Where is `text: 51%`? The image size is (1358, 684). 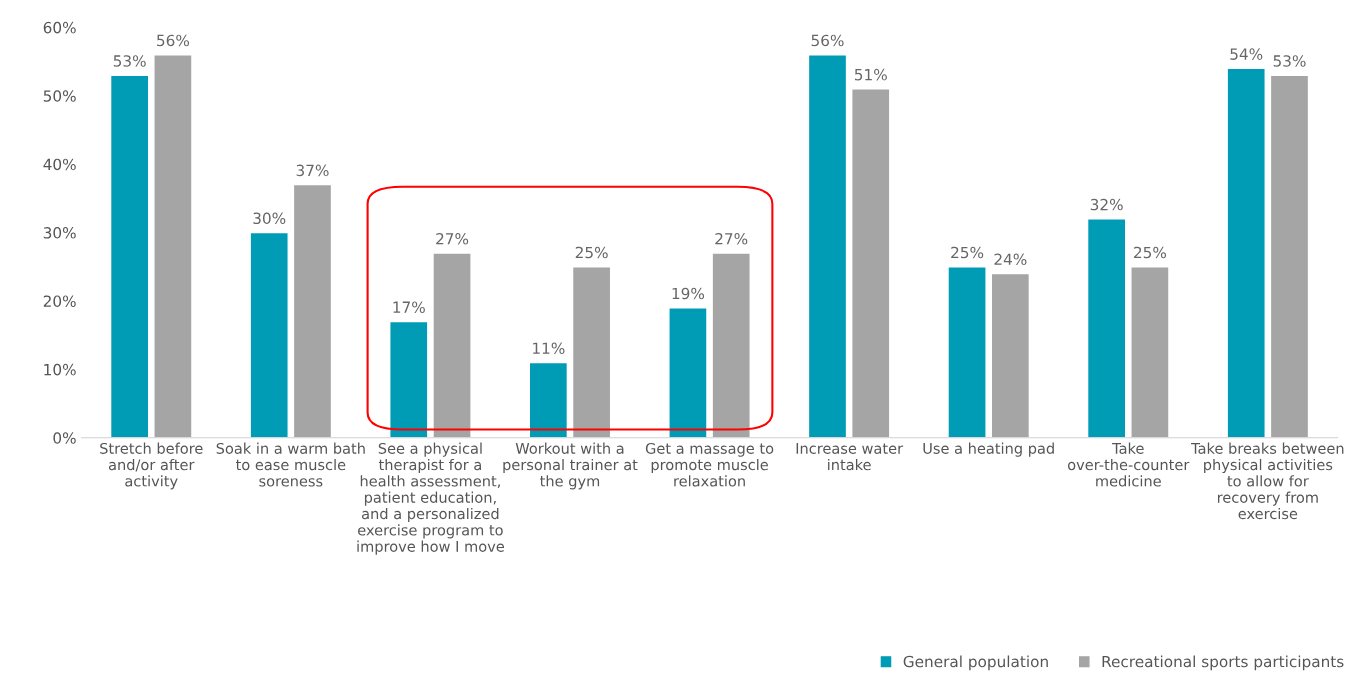
text: 51% is located at coordinates (870, 74).